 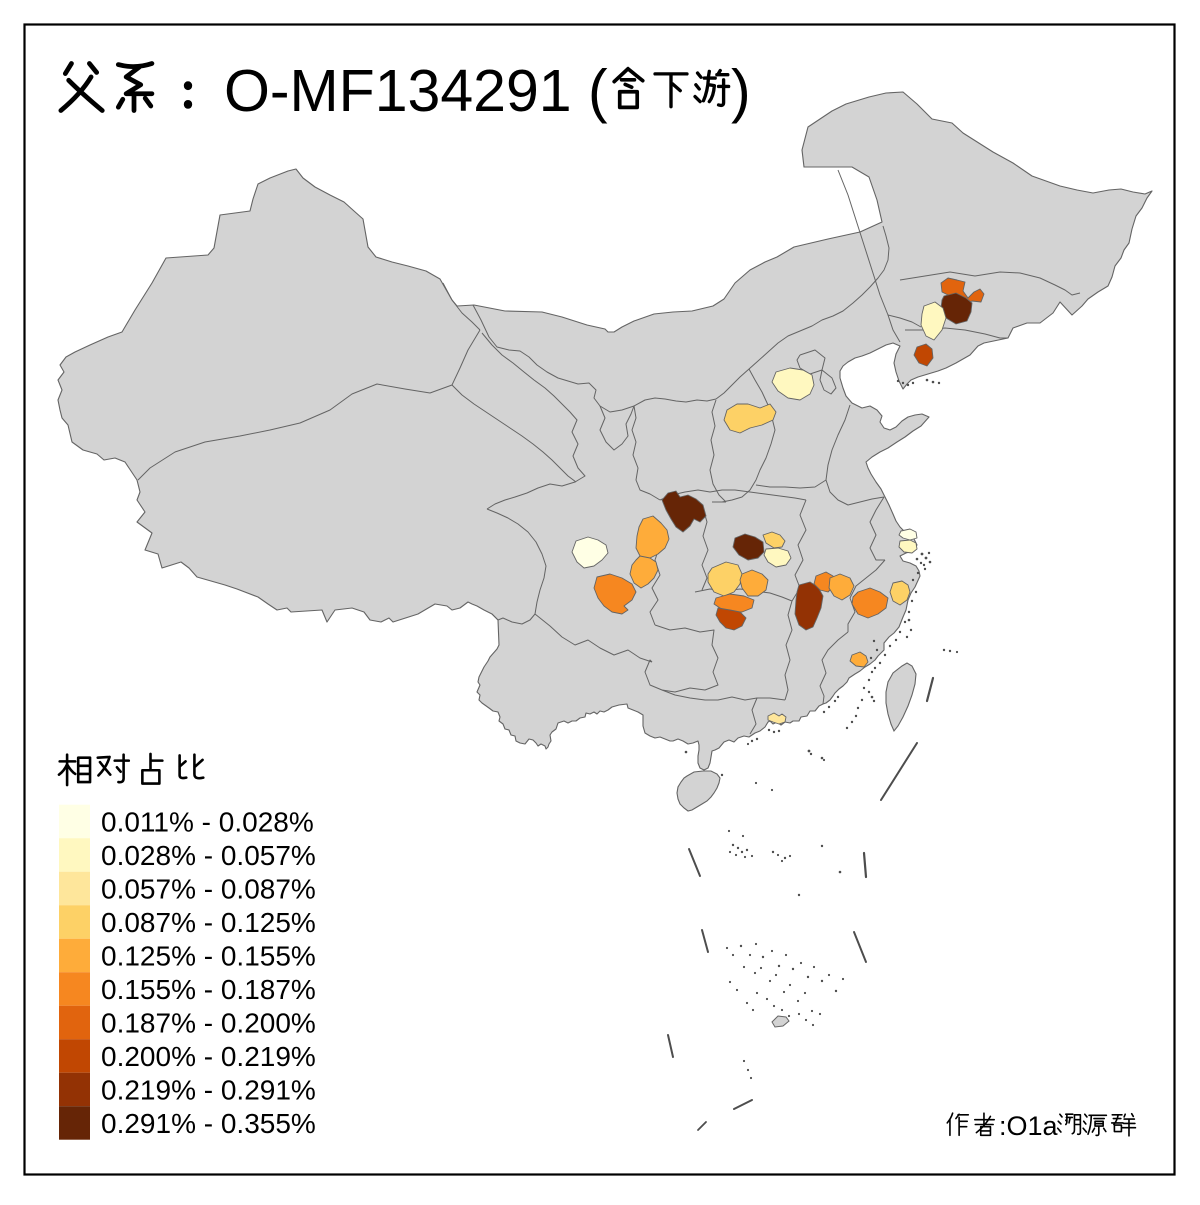 I want to click on svg-text: 0.155% - 0.187%, so click(x=208, y=989).